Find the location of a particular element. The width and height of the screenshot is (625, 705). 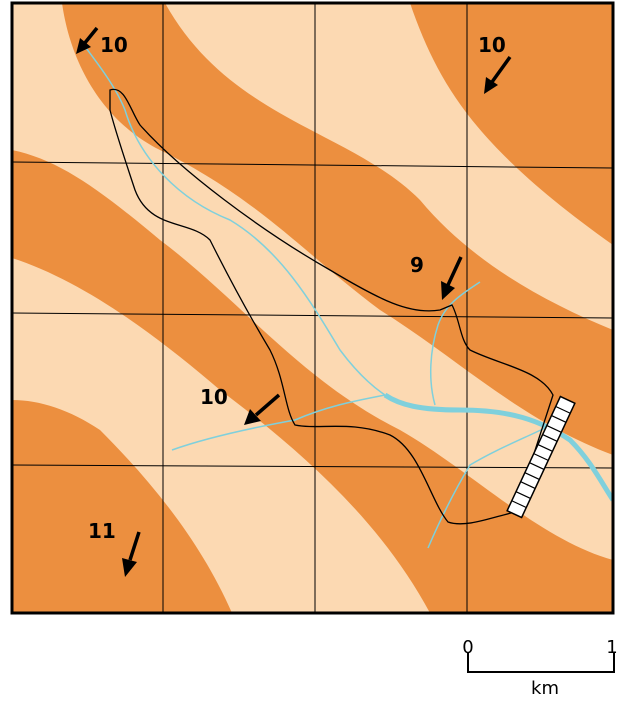

dip-label: 11 is located at coordinates (102, 531).